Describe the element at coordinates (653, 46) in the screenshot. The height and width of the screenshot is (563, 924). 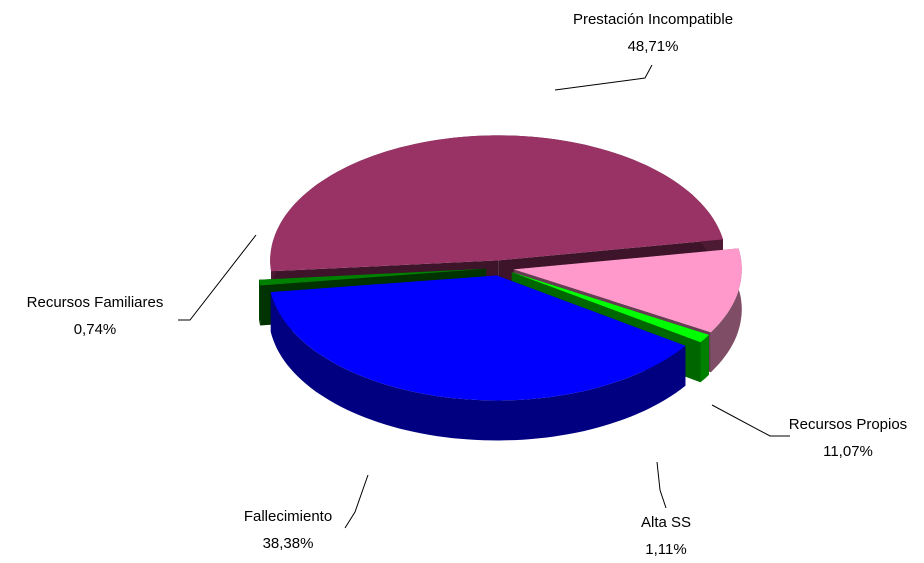
I see `slice-value-label: 48,71%` at that location.